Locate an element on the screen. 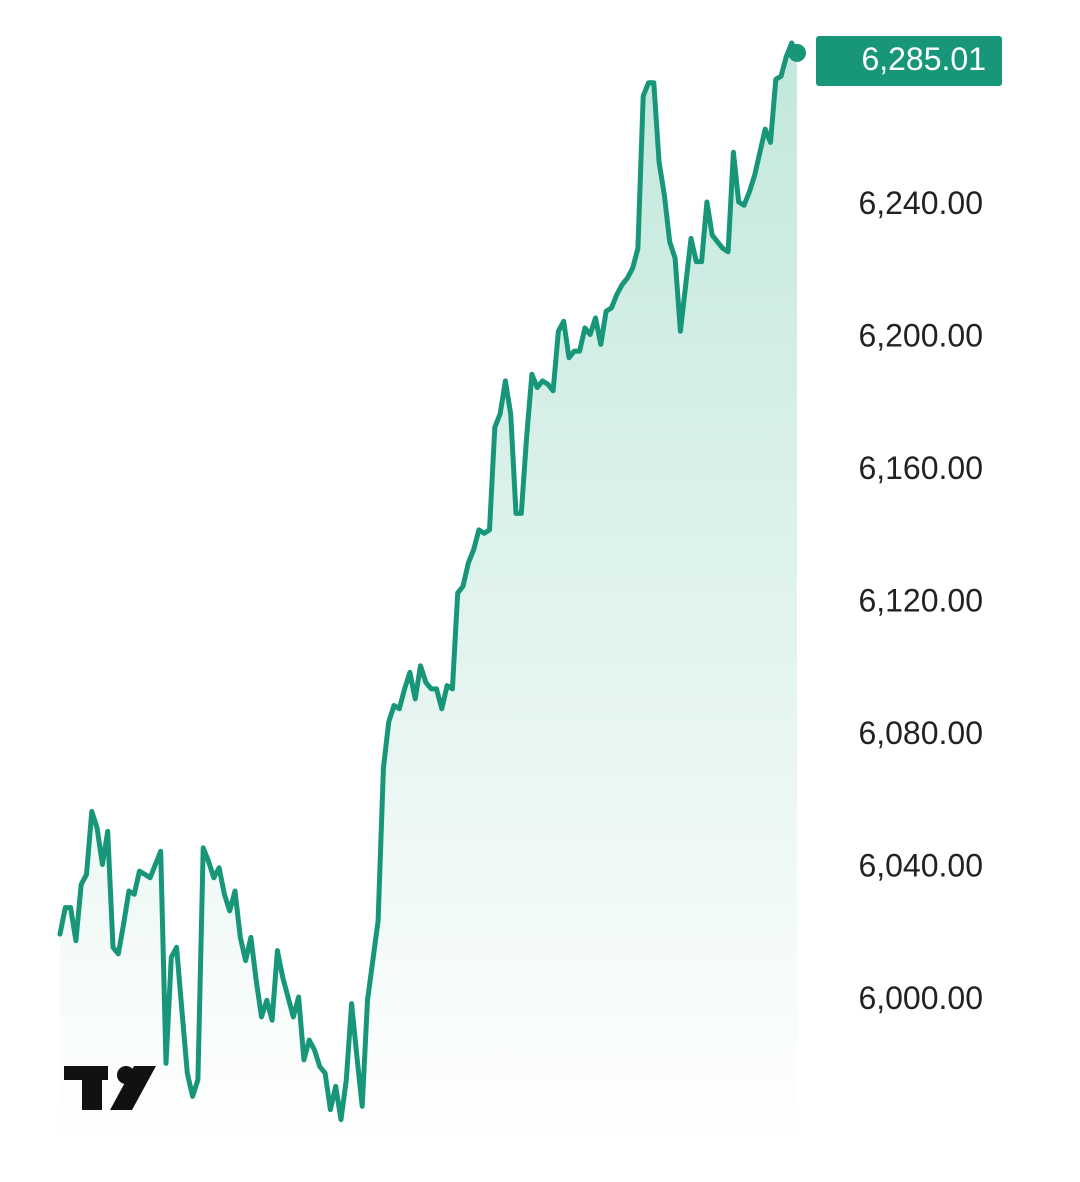  y-tick-label: 6,080.00 is located at coordinates (920, 733).